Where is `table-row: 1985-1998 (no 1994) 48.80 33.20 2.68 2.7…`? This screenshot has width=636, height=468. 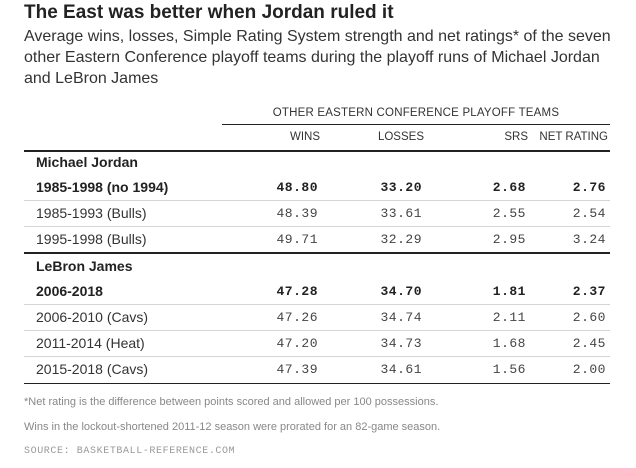
table-row: 1985-1998 (no 1994) 48.80 33.20 2.68 2.7… is located at coordinates (317, 187).